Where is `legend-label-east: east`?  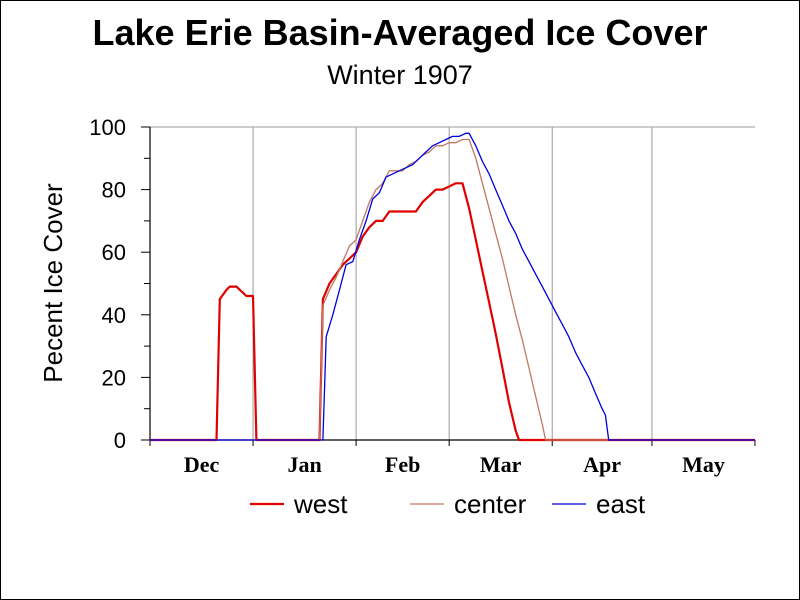 legend-label-east: east is located at coordinates (621, 504).